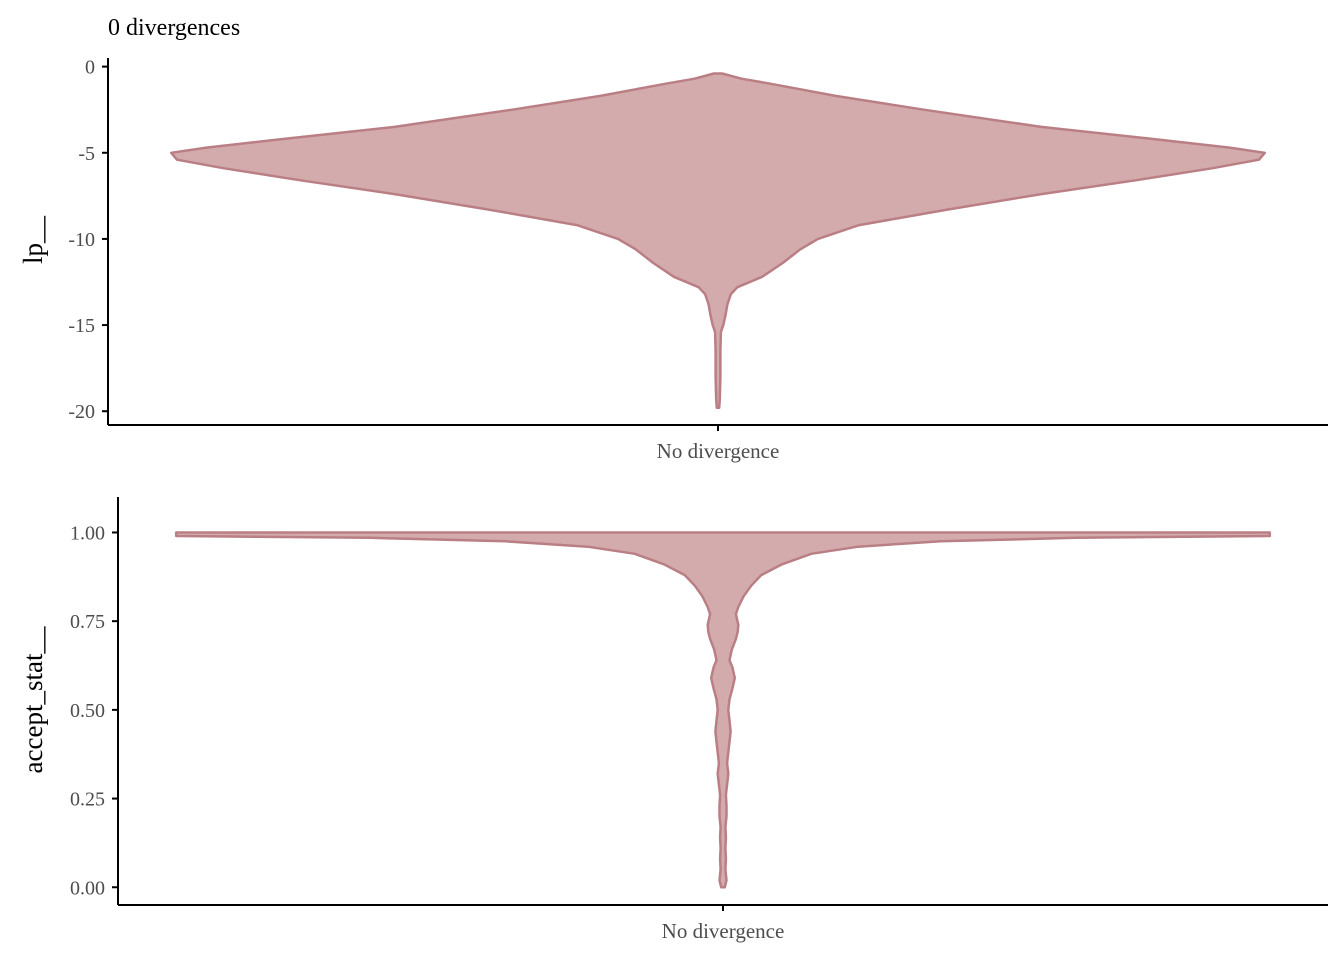  Describe the element at coordinates (86, 154) in the screenshot. I see `y-tick-label: -5` at that location.